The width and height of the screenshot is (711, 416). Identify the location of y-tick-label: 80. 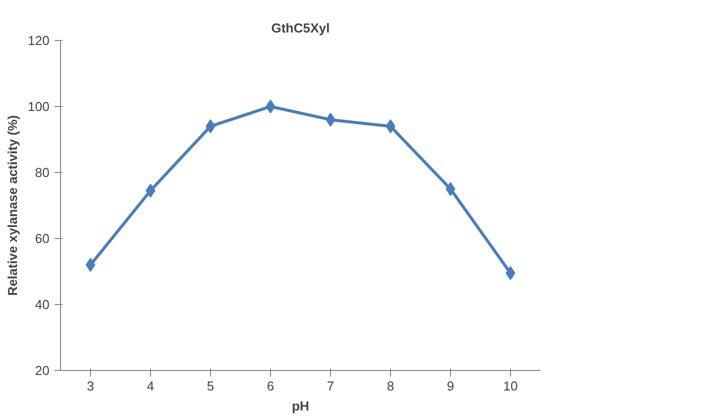
(42, 172).